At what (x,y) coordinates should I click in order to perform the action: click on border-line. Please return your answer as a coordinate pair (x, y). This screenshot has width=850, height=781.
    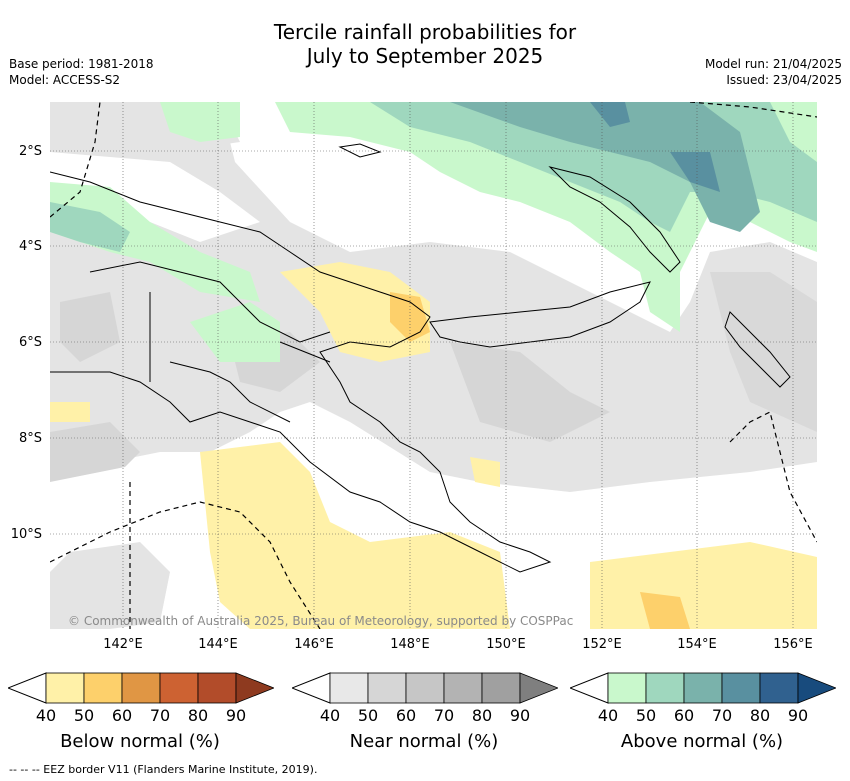
    Looking at the image, I should click on (210, 342).